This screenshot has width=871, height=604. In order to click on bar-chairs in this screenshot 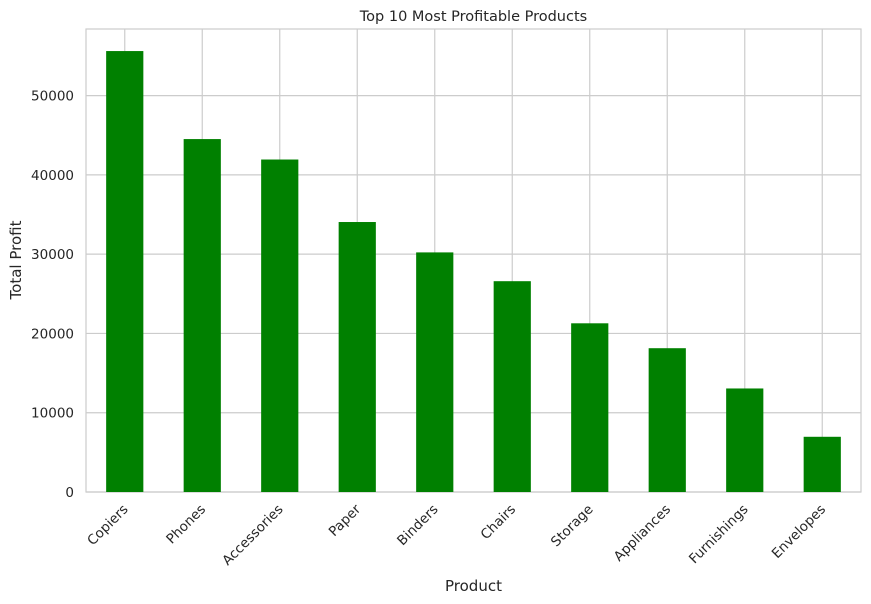, I will do `click(512, 386)`.